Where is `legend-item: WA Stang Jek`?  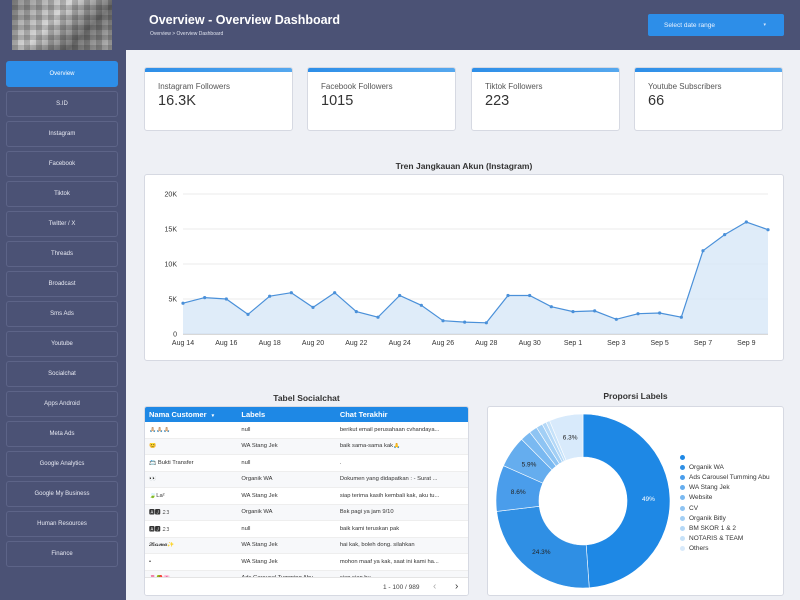 legend-item: WA Stang Jek is located at coordinates (725, 488).